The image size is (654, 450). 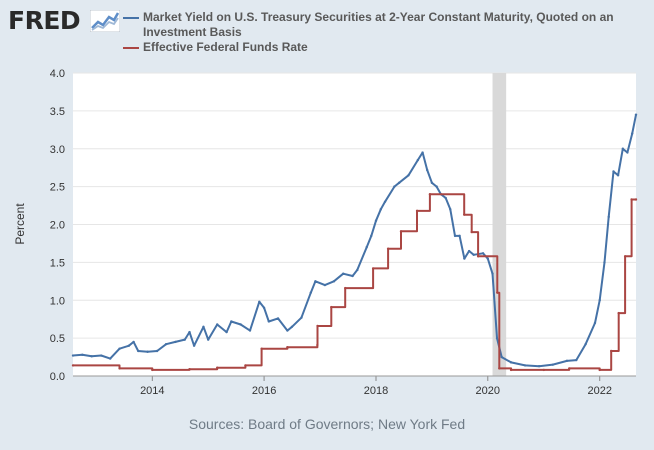 I want to click on fred-logo: FRED, so click(x=64, y=21).